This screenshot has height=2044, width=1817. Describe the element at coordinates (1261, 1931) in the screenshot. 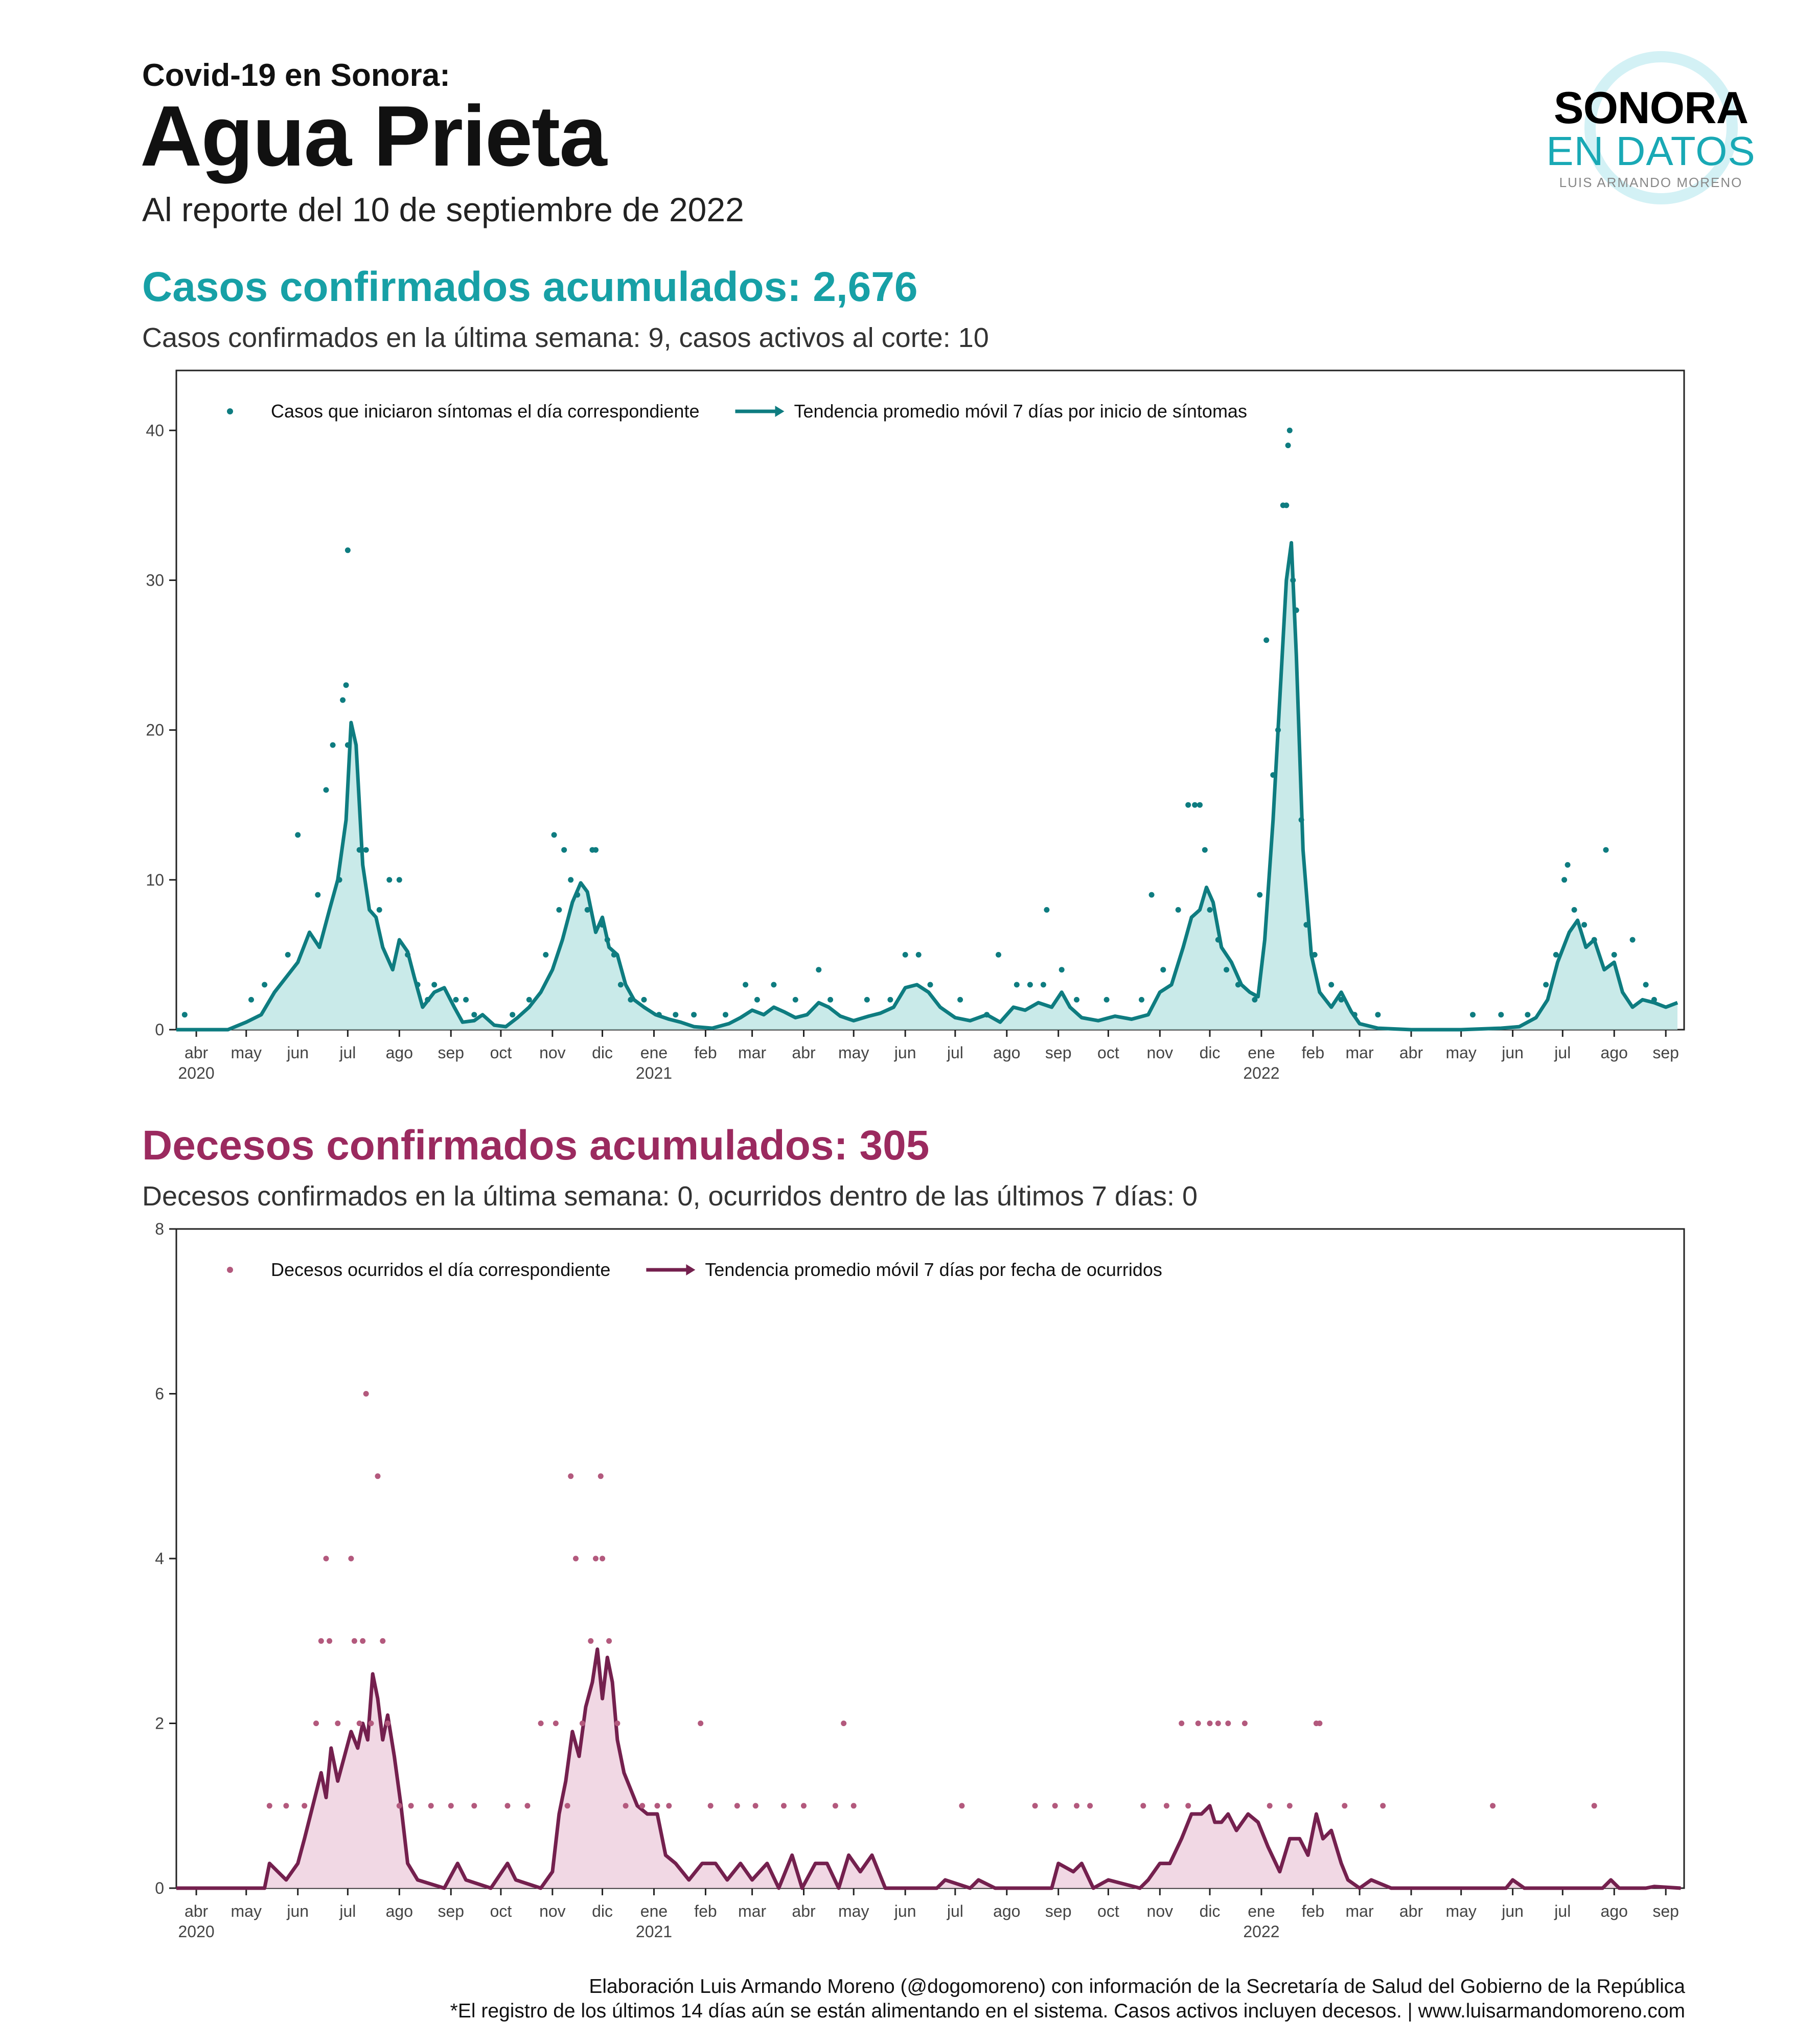

I see `deaths-x-year-label: 2022` at that location.